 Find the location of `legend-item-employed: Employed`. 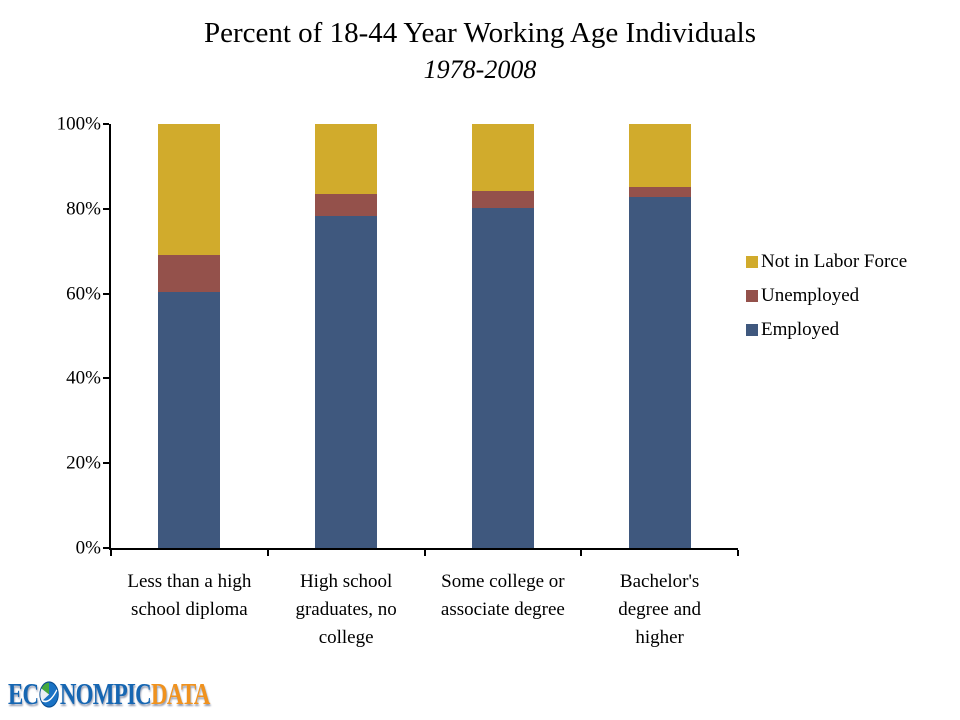

legend-item-employed: Employed is located at coordinates (826, 329).